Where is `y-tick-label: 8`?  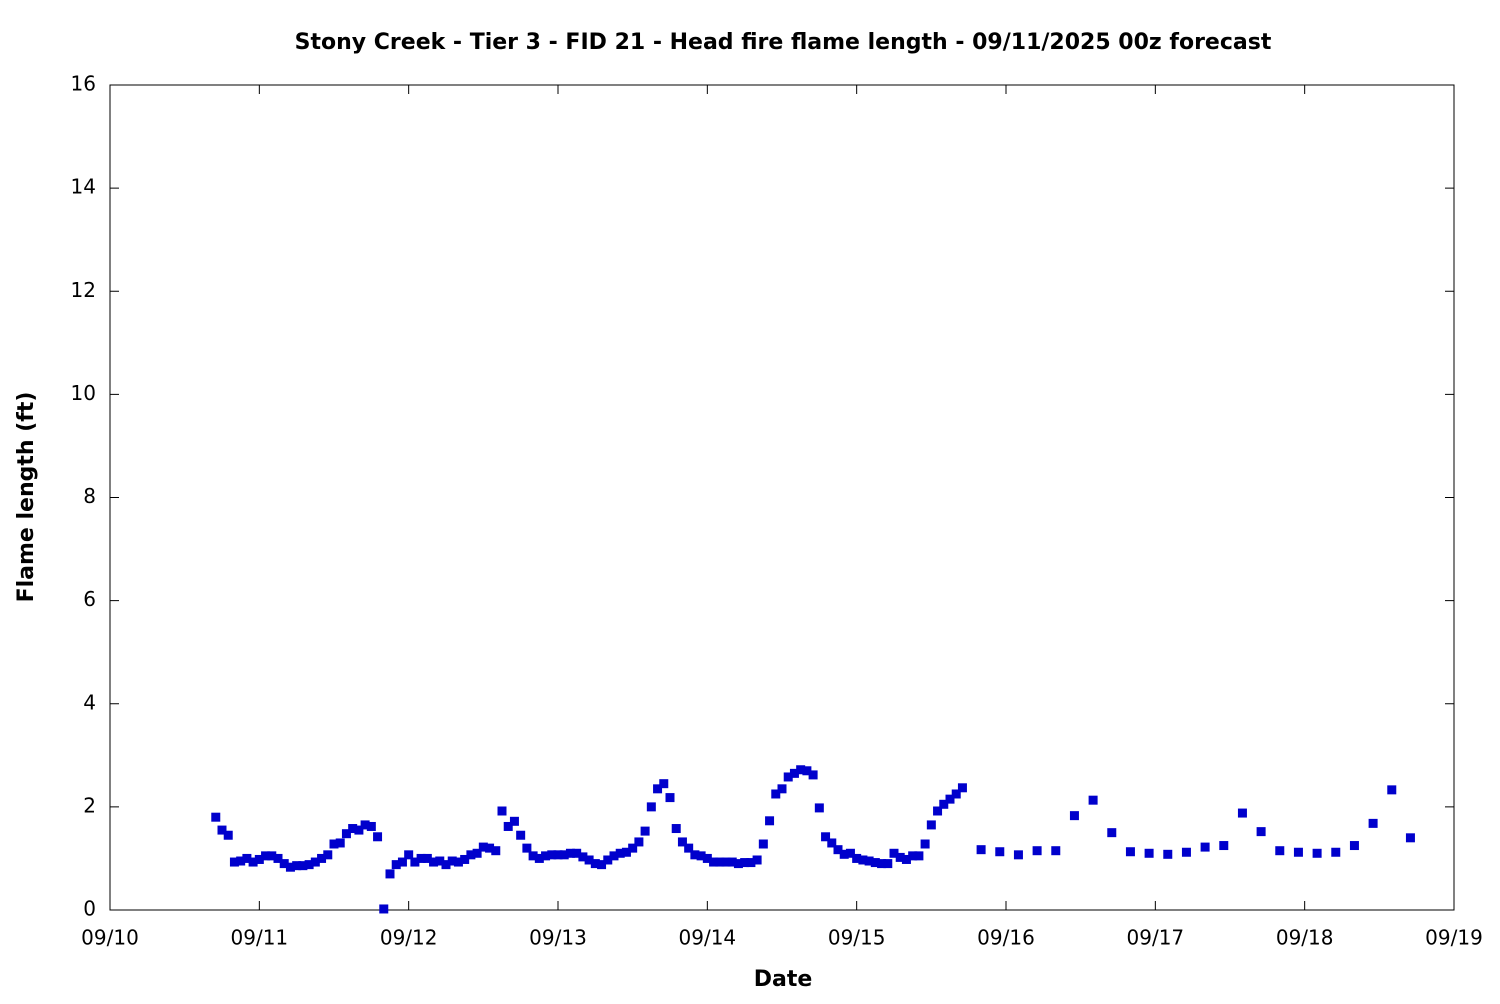 y-tick-label: 8 is located at coordinates (89, 496).